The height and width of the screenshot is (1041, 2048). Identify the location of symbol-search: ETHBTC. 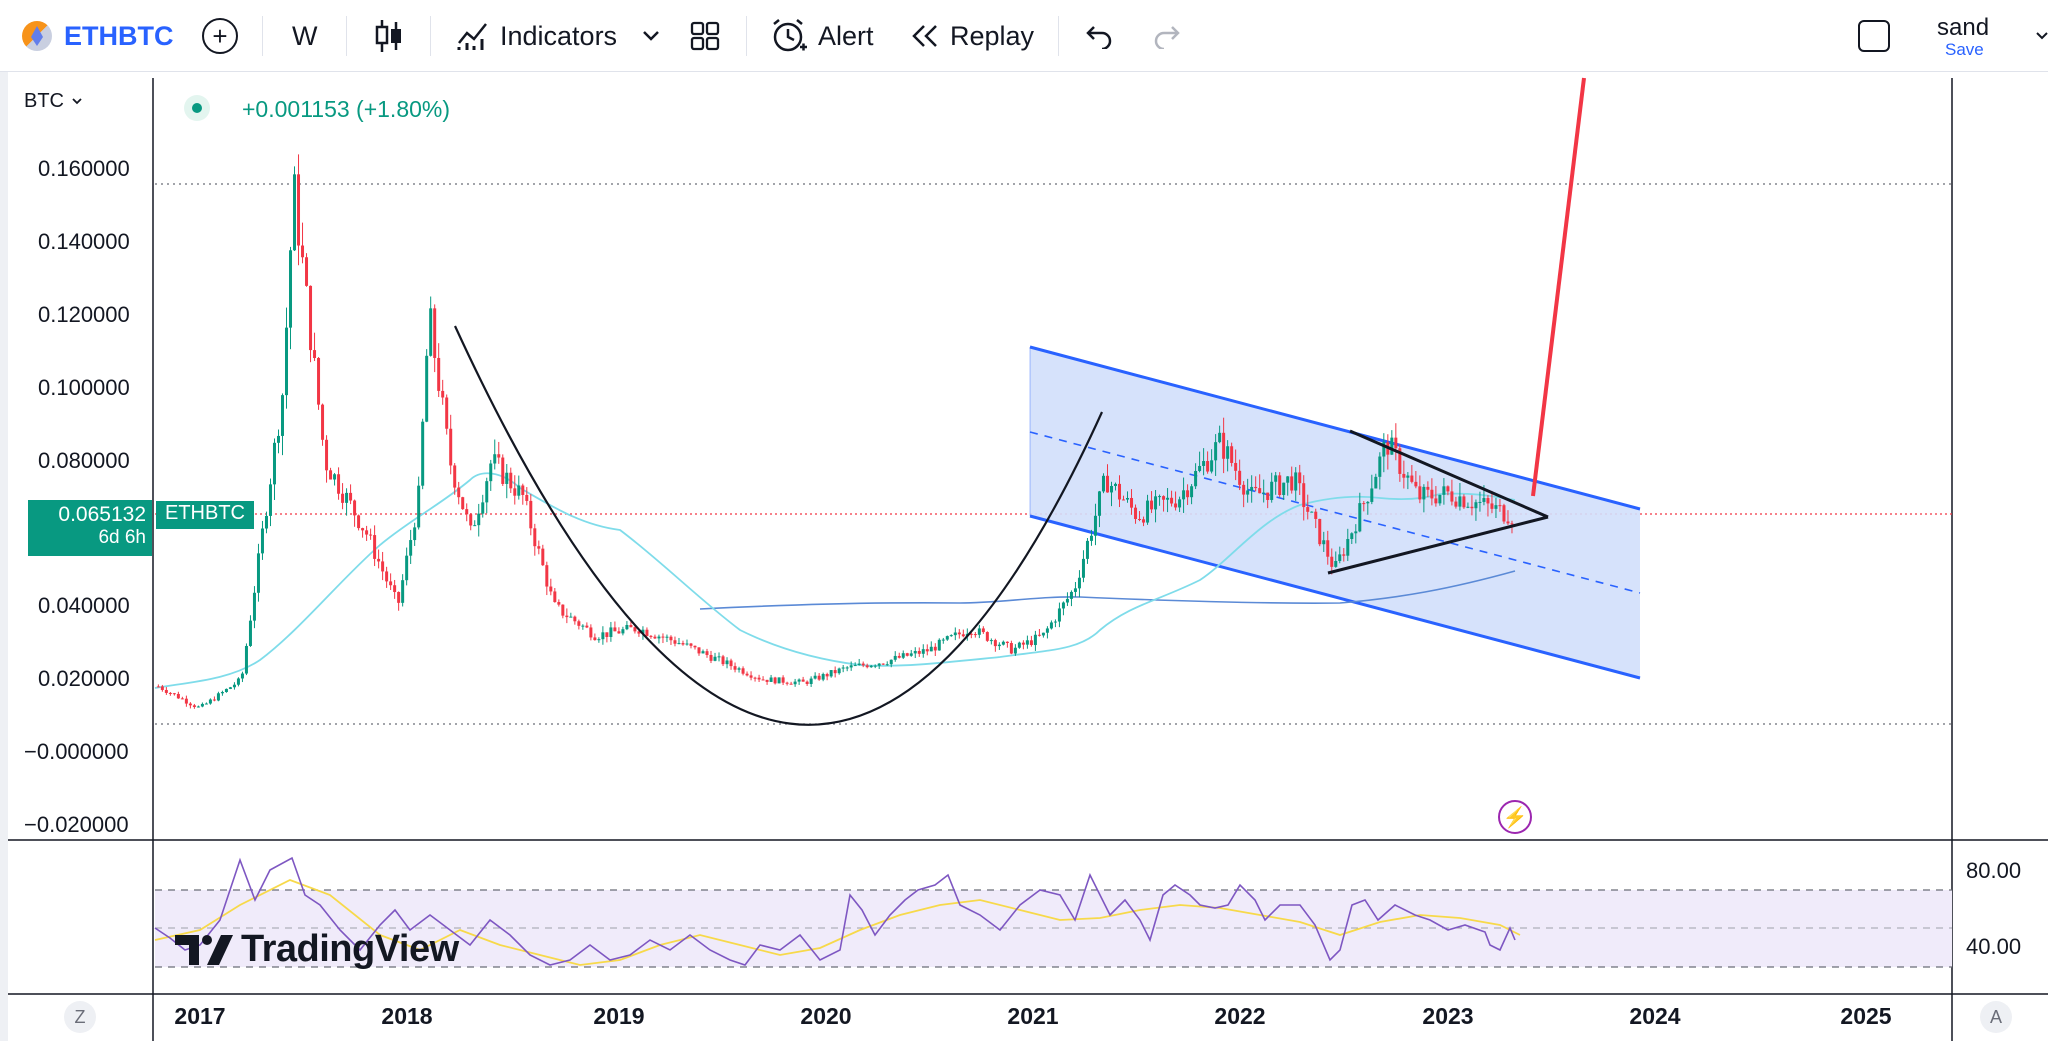
(98, 36).